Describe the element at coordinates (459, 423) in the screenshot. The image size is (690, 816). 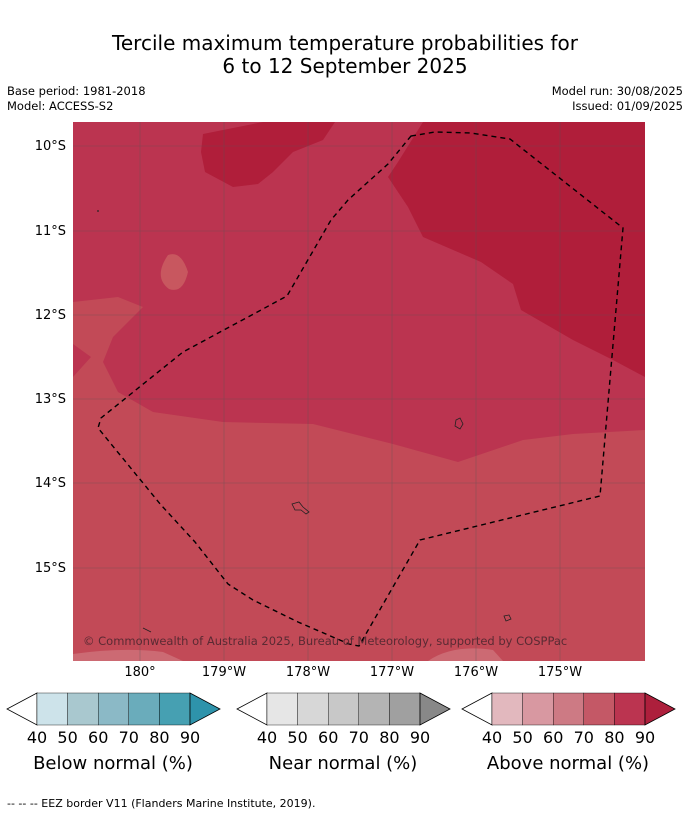
I see `island-east` at that location.